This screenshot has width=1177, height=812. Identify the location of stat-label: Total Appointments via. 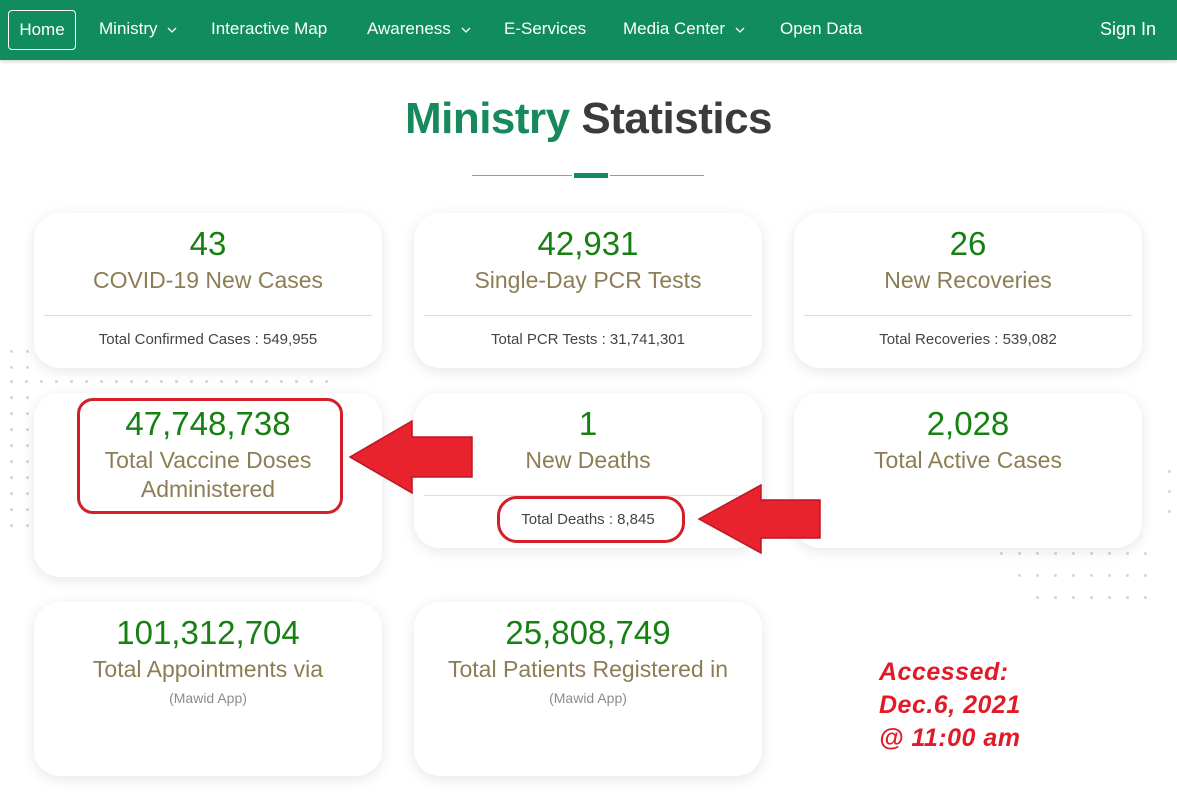
(208, 669).